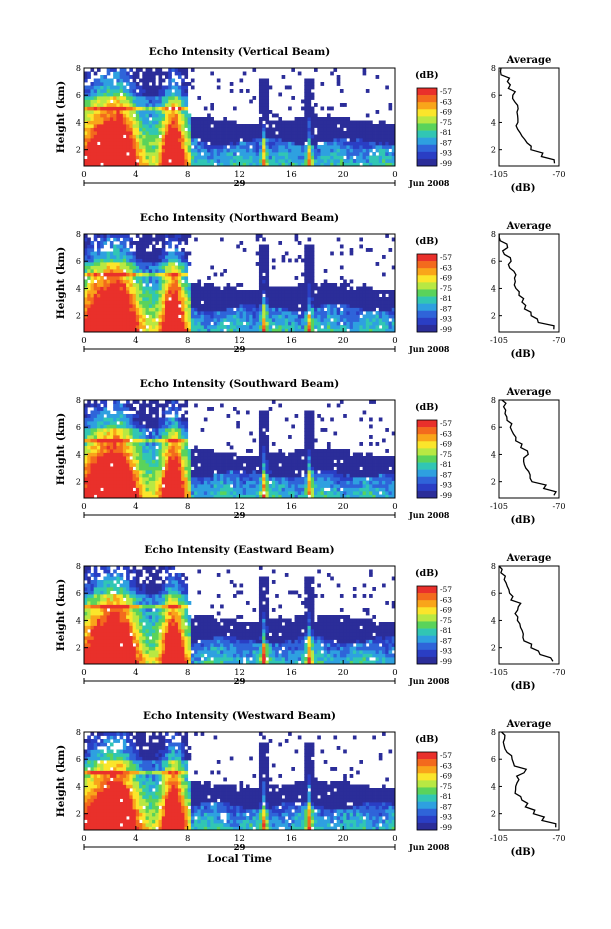 This screenshot has width=611, height=929. What do you see at coordinates (78, 288) in the screenshot?
I see `y-tick-label: 4` at bounding box center [78, 288].